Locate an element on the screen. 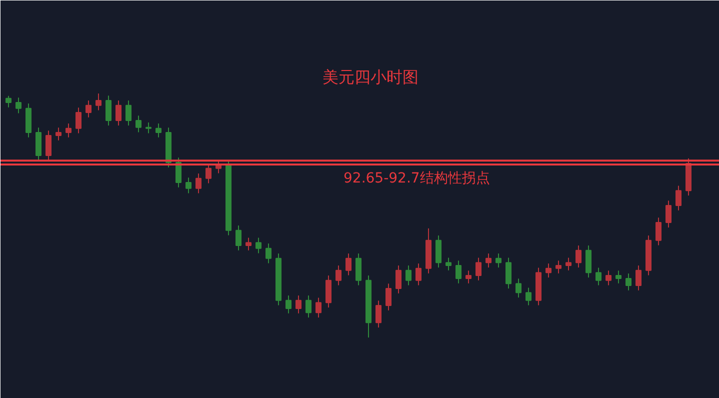  annotation: 92.65-92.7结构性拐点 is located at coordinates (417, 178).